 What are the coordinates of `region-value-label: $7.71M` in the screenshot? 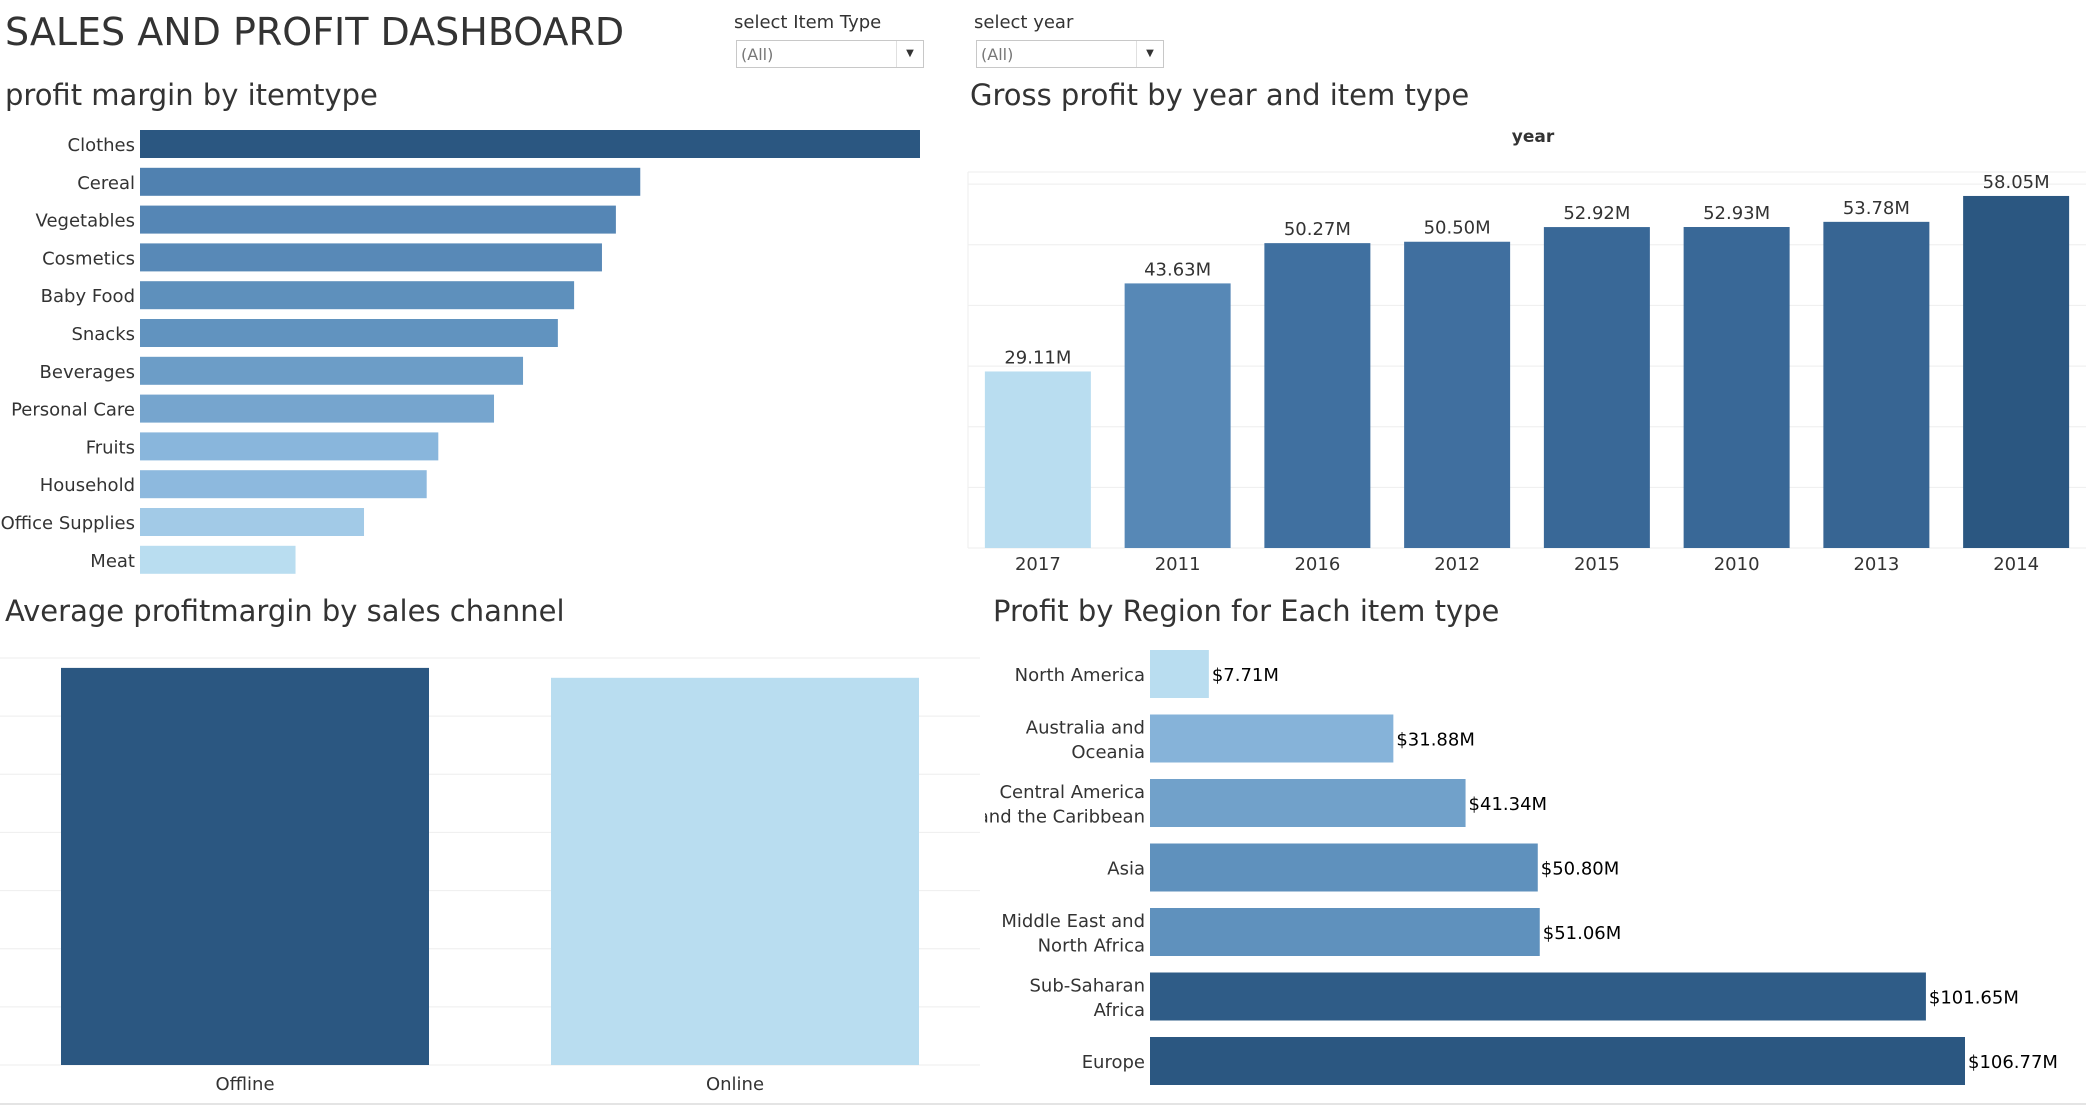 It's located at (1245, 675).